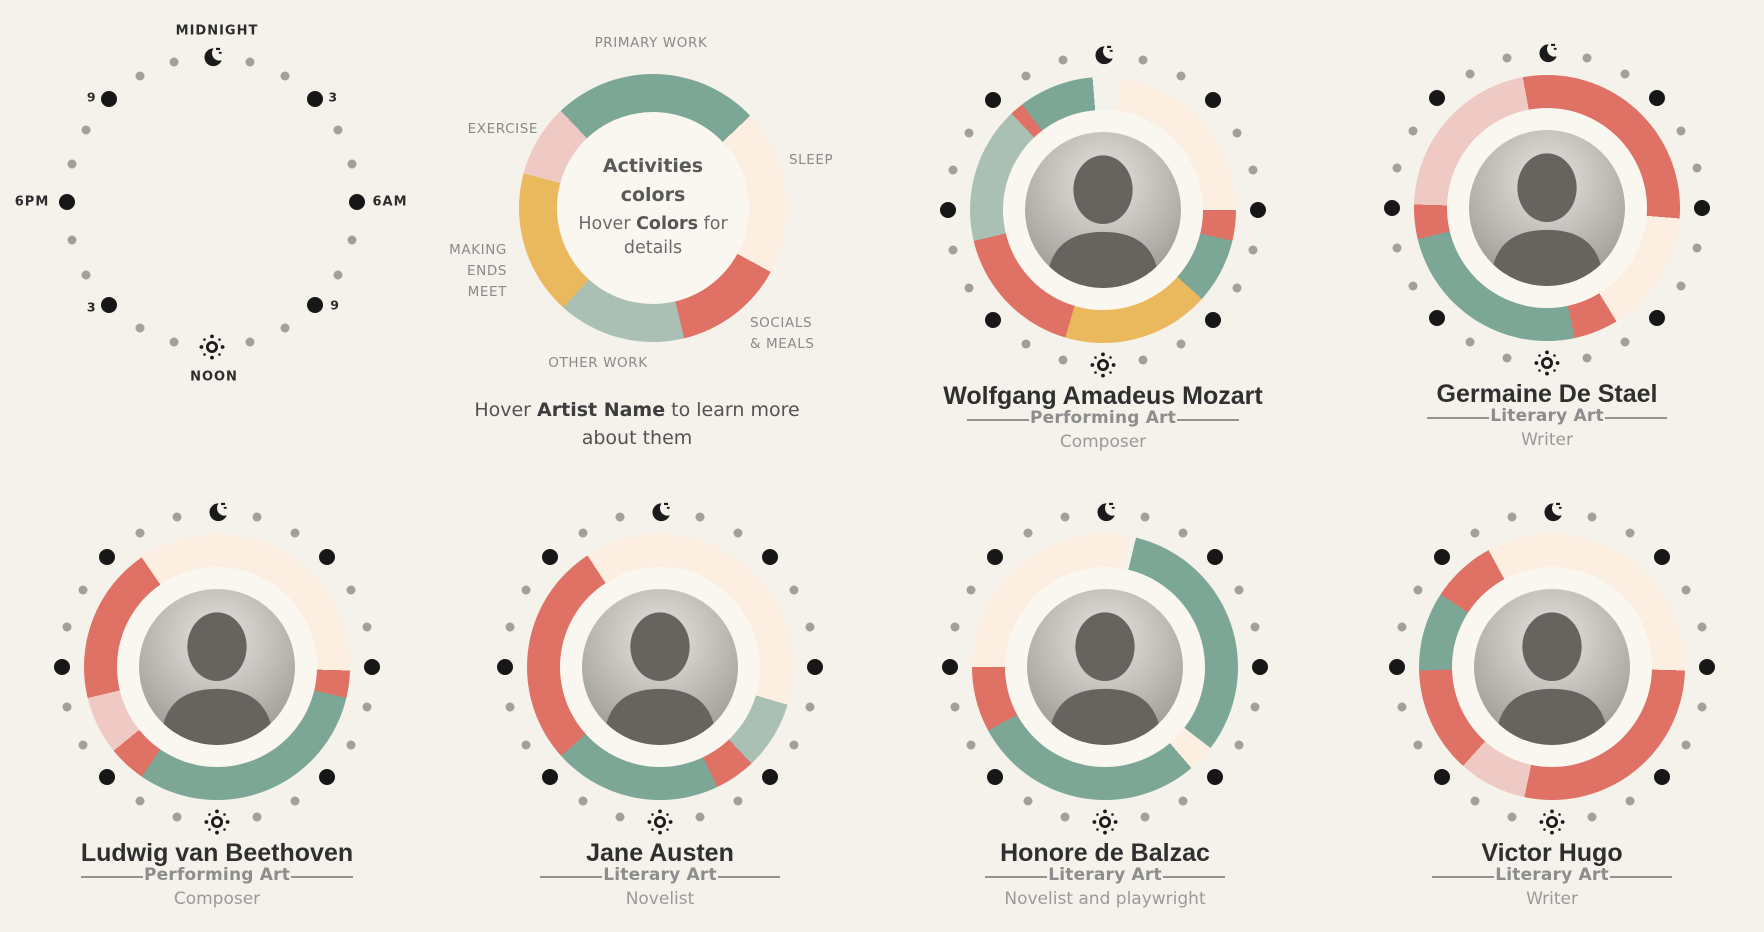  Describe the element at coordinates (502, 129) in the screenshot. I see `legend-label-line: EXERCISE` at that location.